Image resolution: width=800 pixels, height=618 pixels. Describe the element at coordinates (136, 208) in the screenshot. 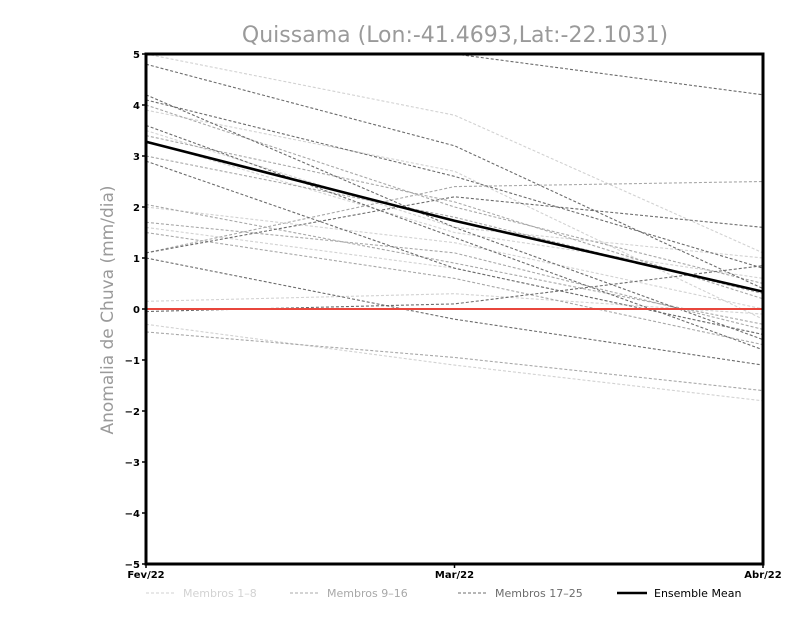

I see `y-tick-label: 2` at that location.